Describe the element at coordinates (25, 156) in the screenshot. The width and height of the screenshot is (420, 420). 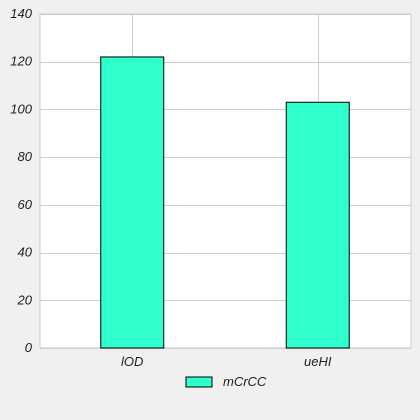
I see `y-tick-label: 80` at that location.